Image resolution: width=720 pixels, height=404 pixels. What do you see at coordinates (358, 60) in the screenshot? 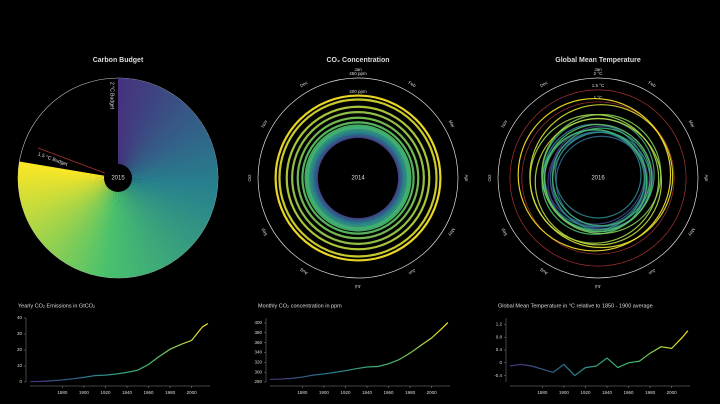
I see `chart-title: CO₂ Concentration` at bounding box center [358, 60].